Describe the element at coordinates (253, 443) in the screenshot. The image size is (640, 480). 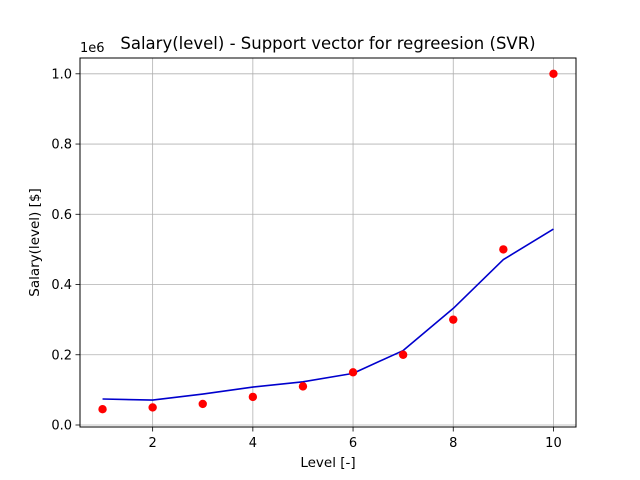
I see `x-tick-label: 4` at that location.